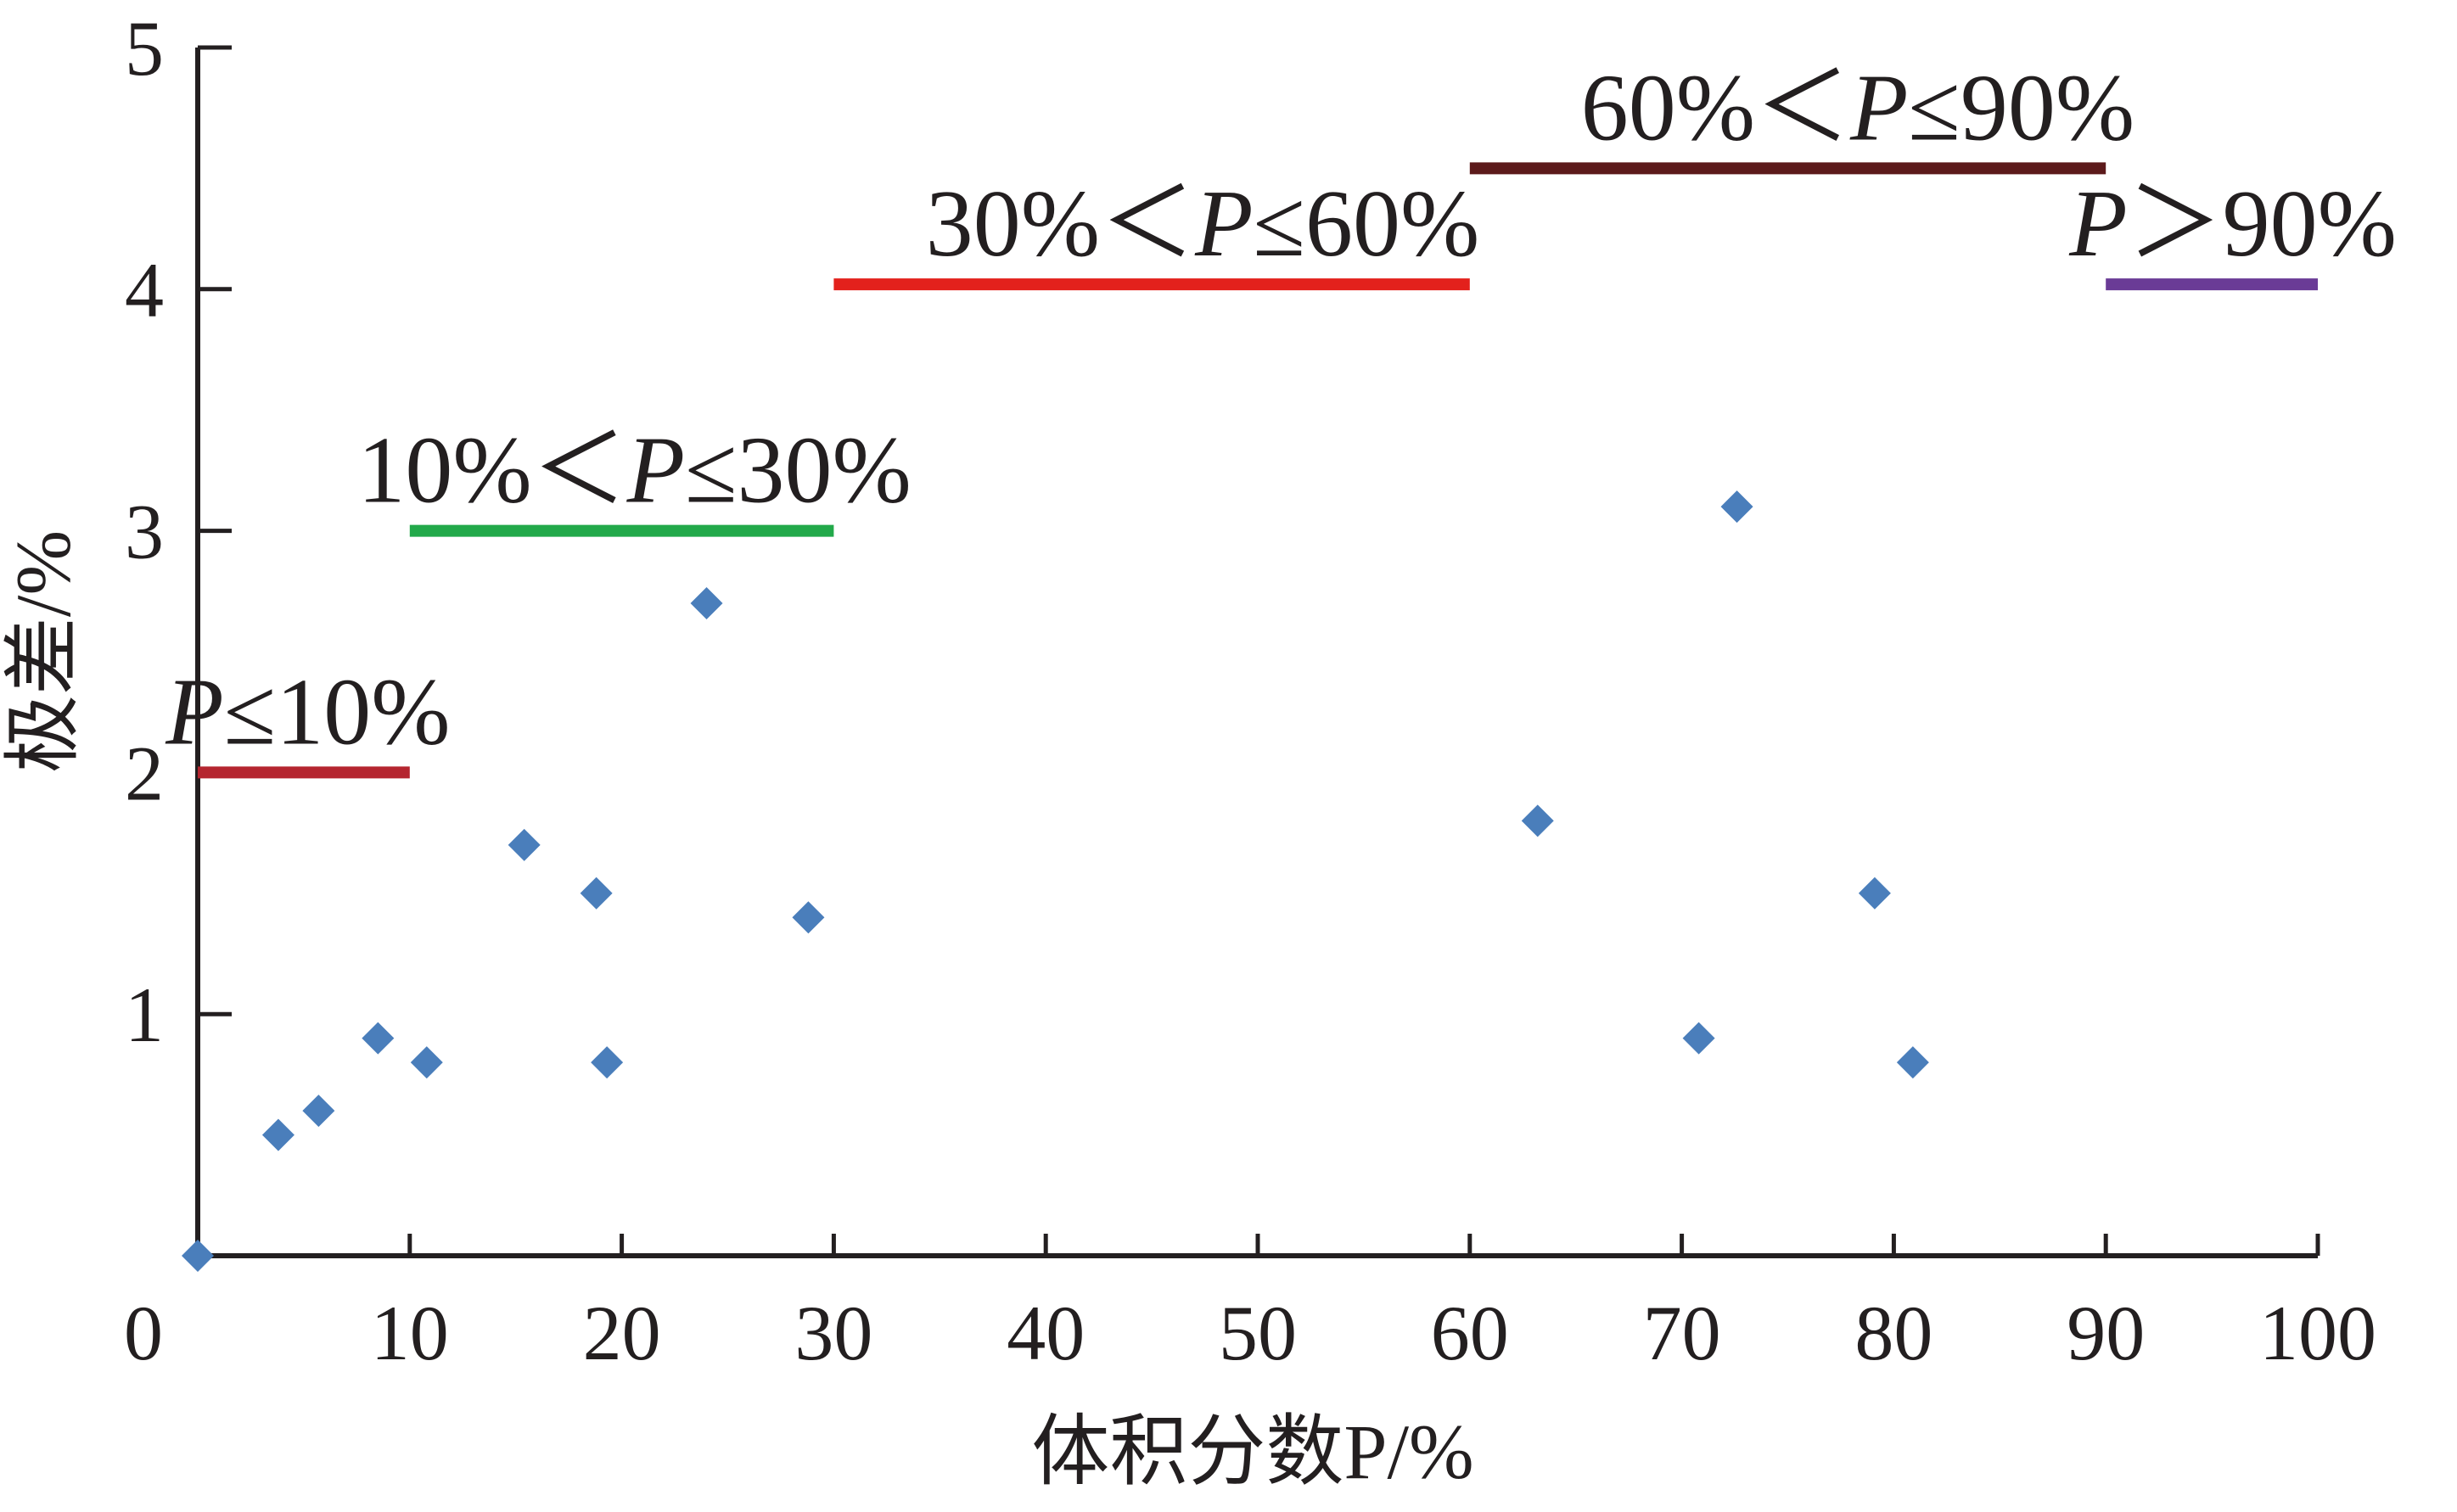 The height and width of the screenshot is (1512, 2457). What do you see at coordinates (1046, 1333) in the screenshot?
I see `x-tick-label: 40` at bounding box center [1046, 1333].